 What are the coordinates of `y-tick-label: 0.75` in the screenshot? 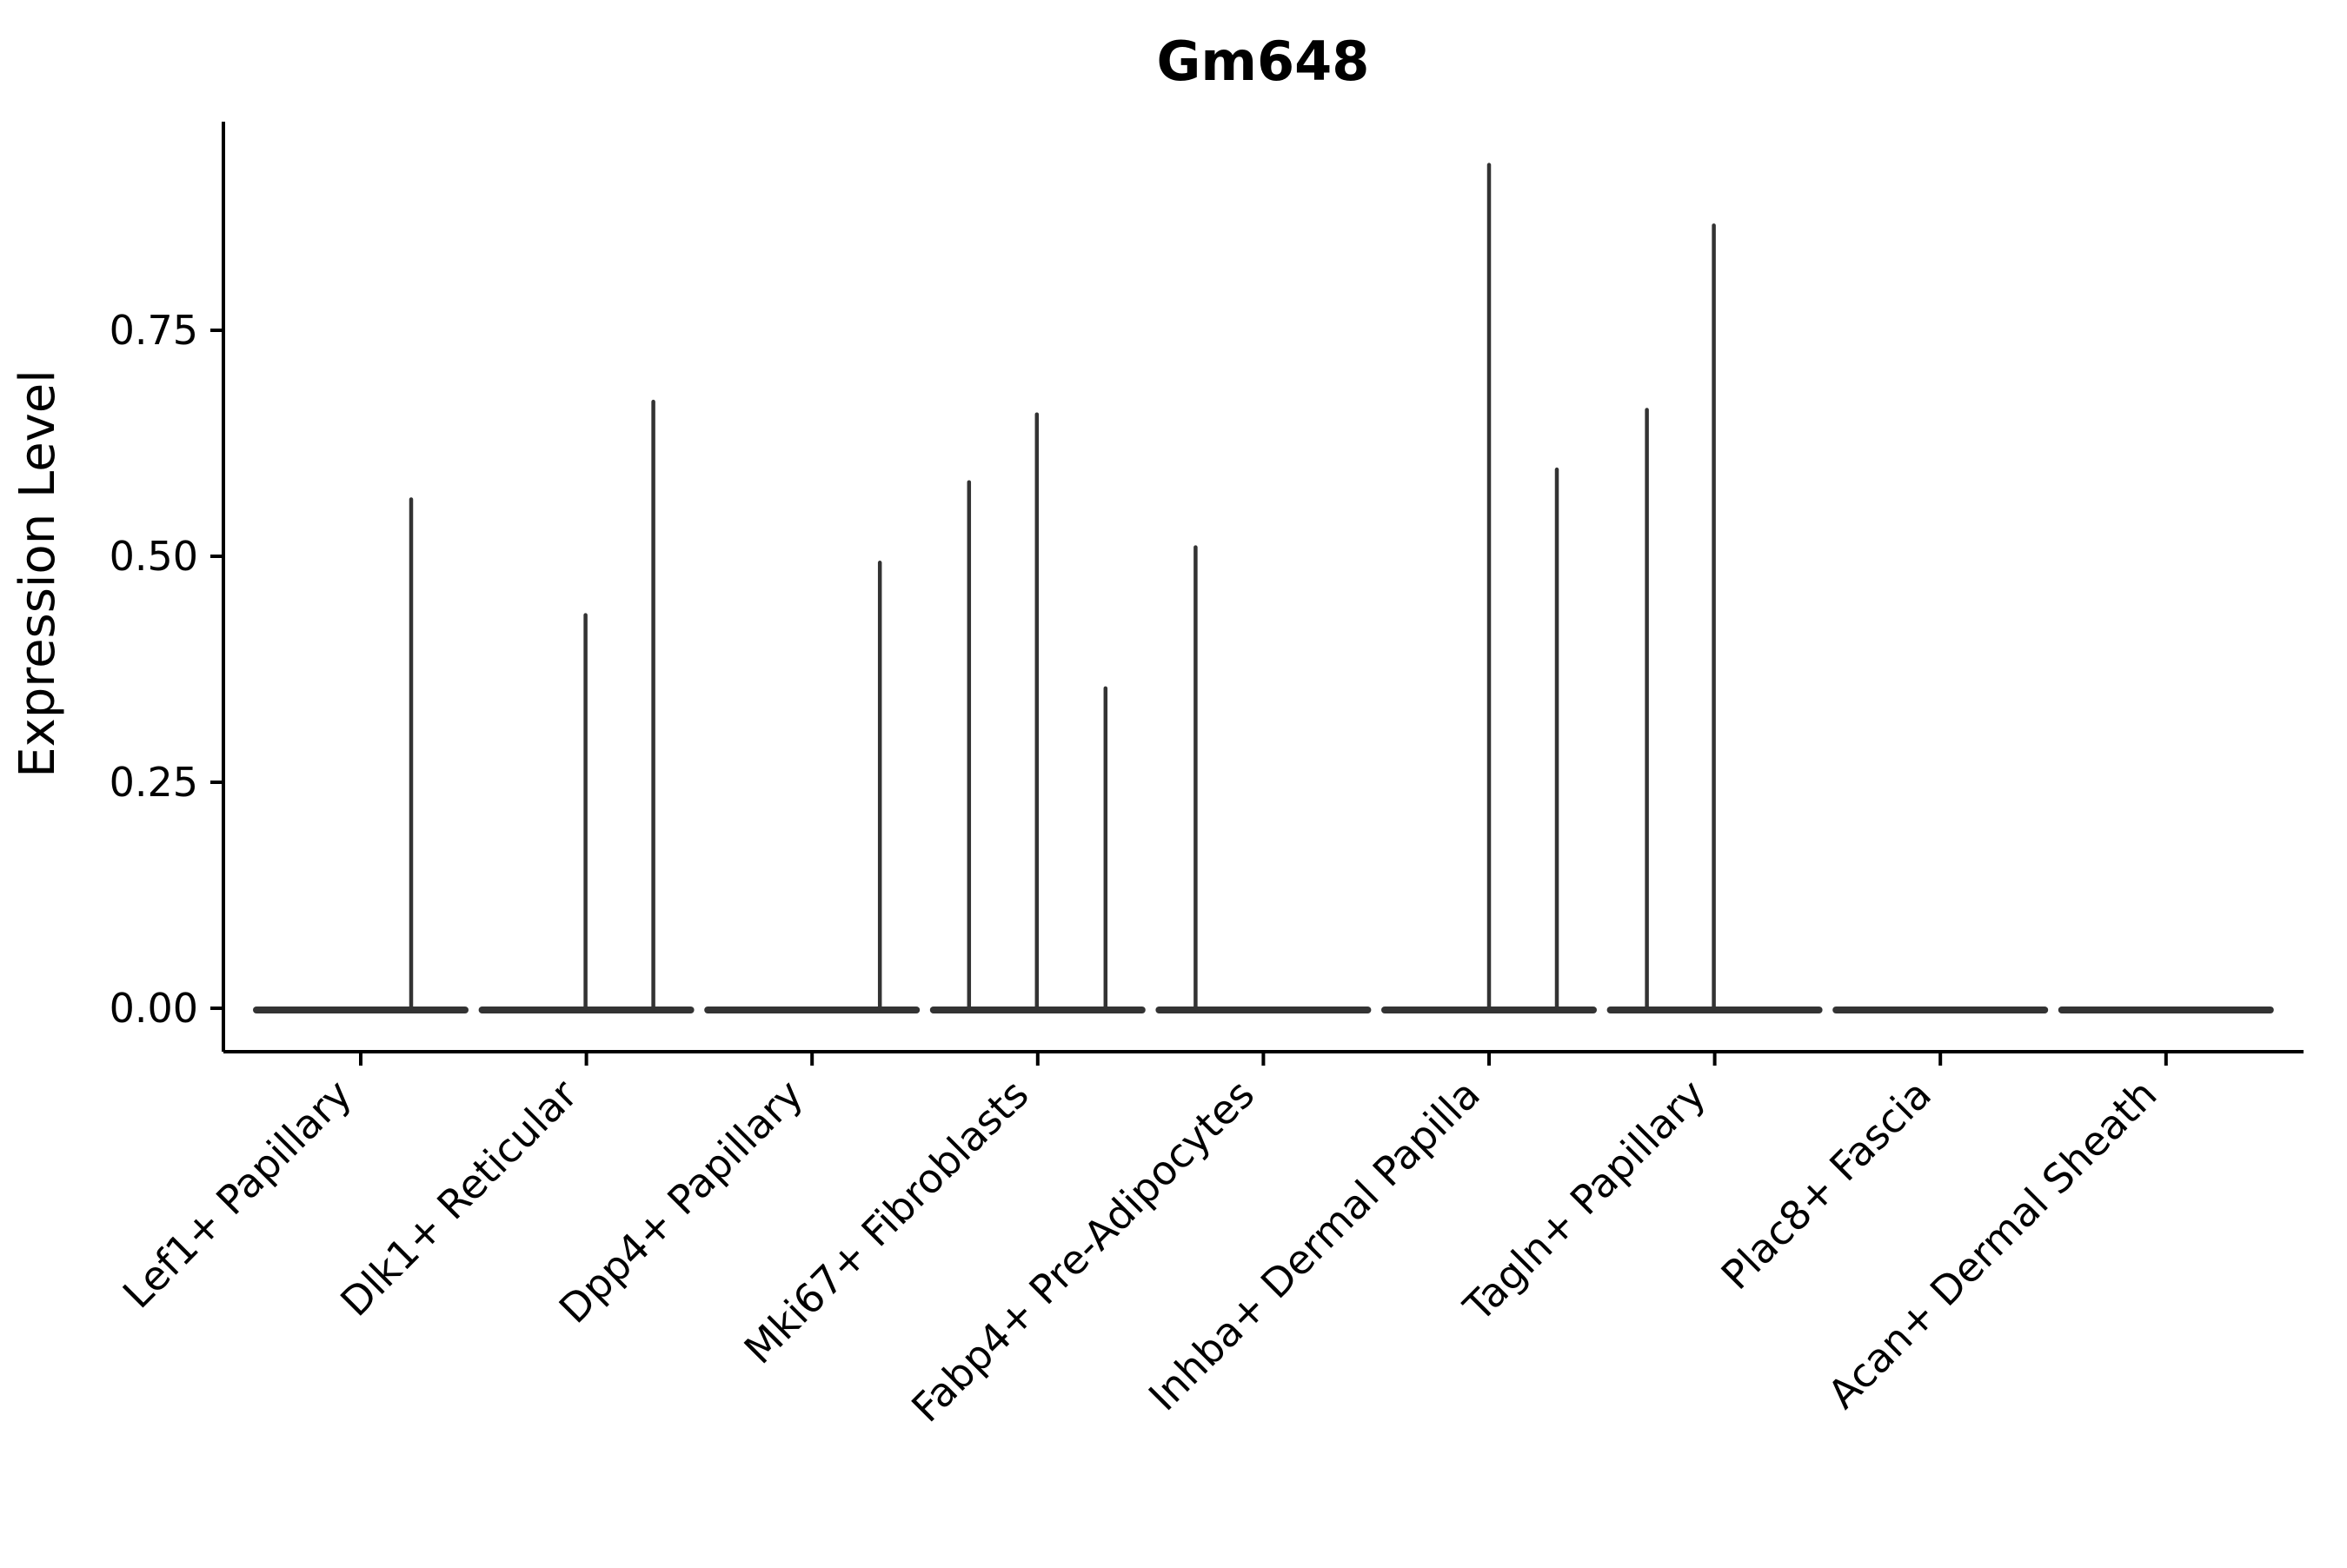 It's located at (154, 330).